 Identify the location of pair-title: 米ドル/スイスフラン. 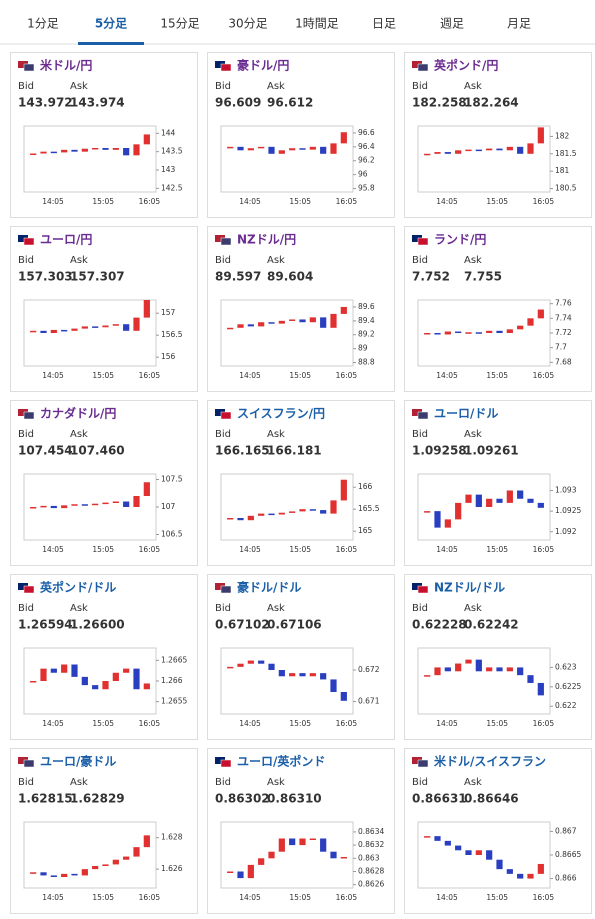
(490, 761).